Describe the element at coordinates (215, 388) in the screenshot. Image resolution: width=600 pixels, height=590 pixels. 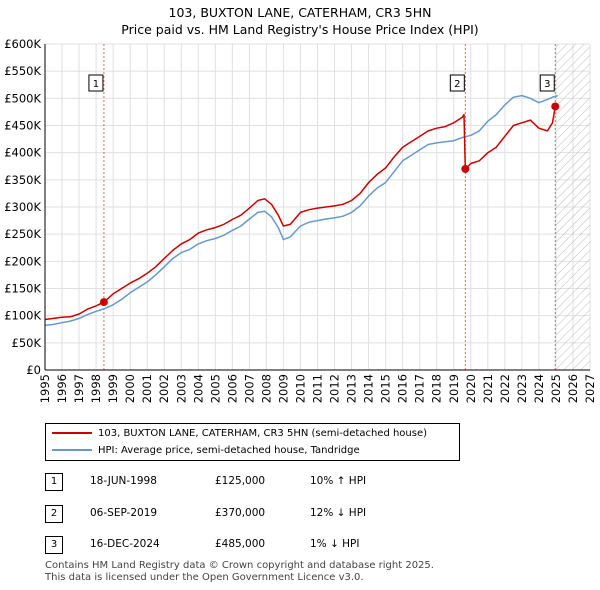
I see `x-tick-label: 2005` at that location.